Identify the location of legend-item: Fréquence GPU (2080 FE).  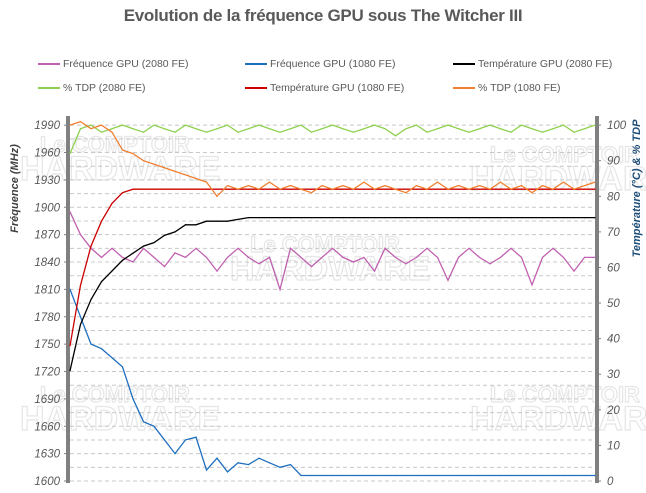
(113, 64).